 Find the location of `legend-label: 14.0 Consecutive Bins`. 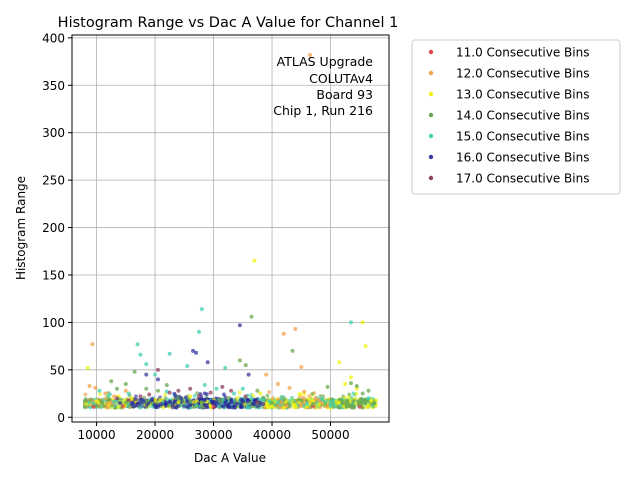

legend-label: 14.0 Consecutive Bins is located at coordinates (522, 116).